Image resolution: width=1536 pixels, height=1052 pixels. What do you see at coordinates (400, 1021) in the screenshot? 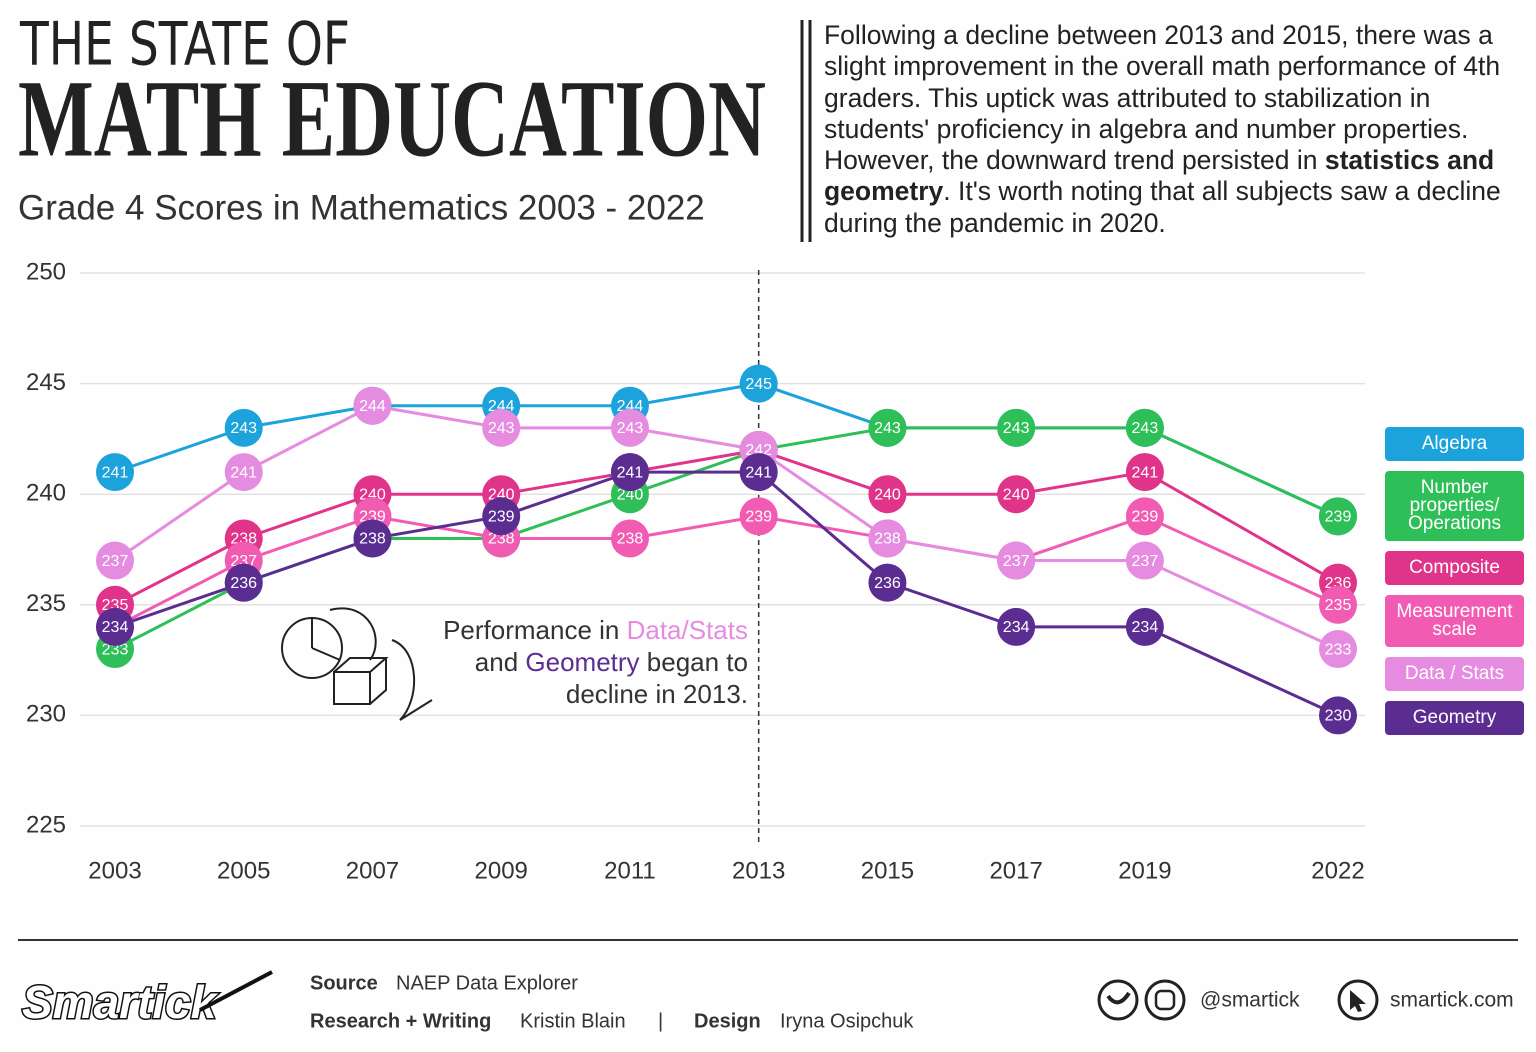
I see `research-label: Research + Writing` at bounding box center [400, 1021].